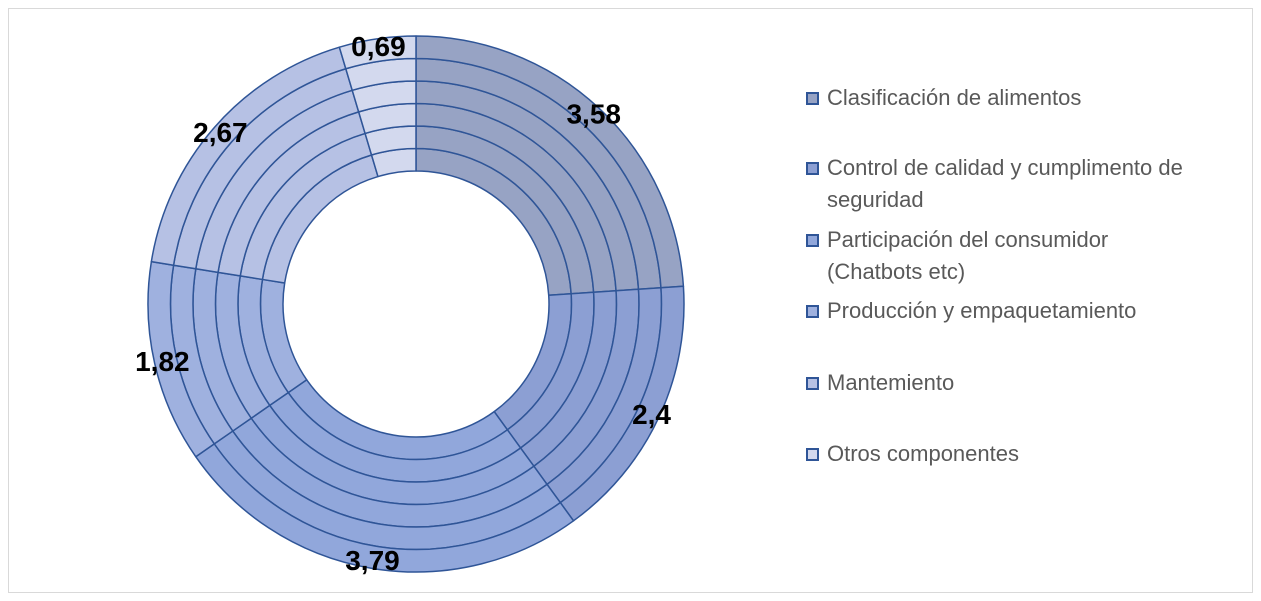 This screenshot has height=601, width=1261. I want to click on data-label: 2,4, so click(651, 414).